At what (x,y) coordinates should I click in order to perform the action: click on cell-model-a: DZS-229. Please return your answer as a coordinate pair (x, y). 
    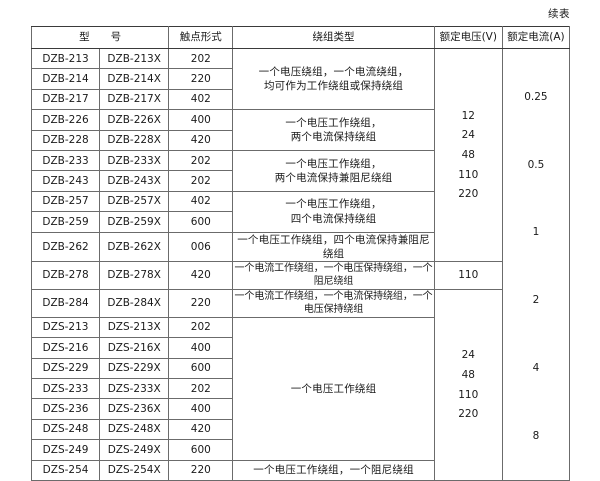
    Looking at the image, I should click on (65, 368).